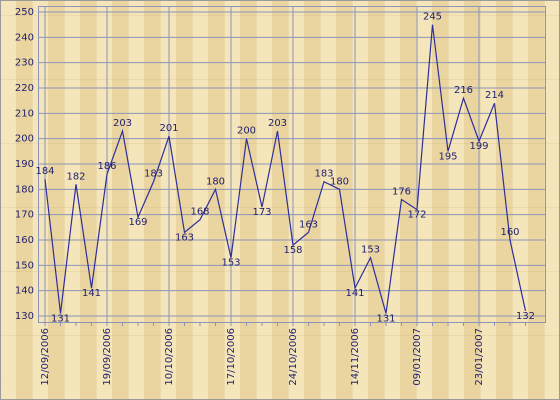 The width and height of the screenshot is (560, 400). What do you see at coordinates (478, 146) in the screenshot?
I see `data-label: 199` at bounding box center [478, 146].